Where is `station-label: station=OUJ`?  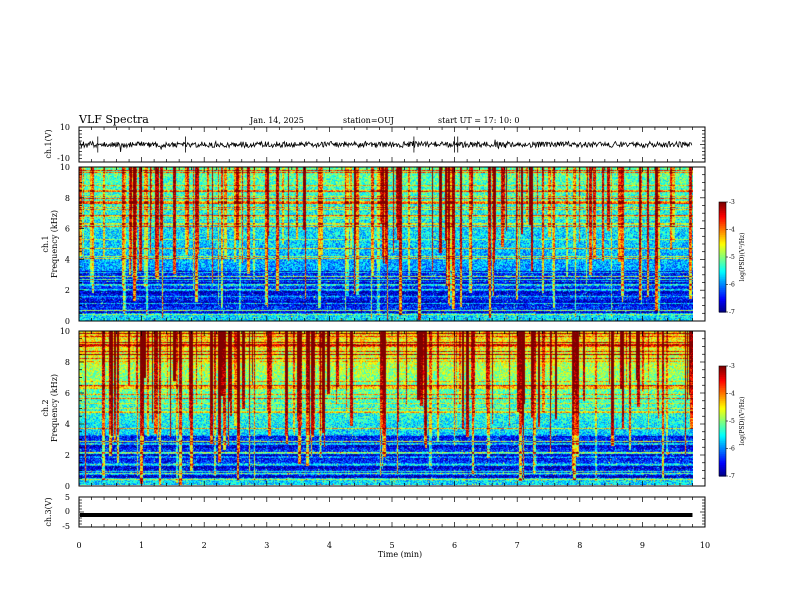 station-label: station=OUJ is located at coordinates (368, 120).